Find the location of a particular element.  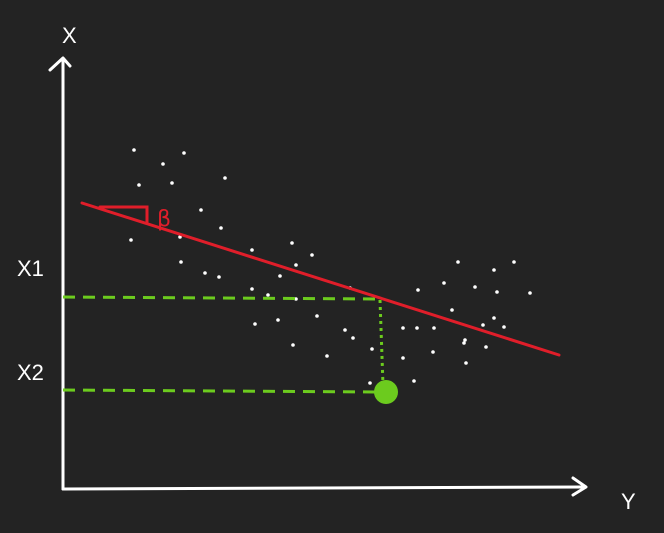

y-axis-label: Y is located at coordinates (628, 501).